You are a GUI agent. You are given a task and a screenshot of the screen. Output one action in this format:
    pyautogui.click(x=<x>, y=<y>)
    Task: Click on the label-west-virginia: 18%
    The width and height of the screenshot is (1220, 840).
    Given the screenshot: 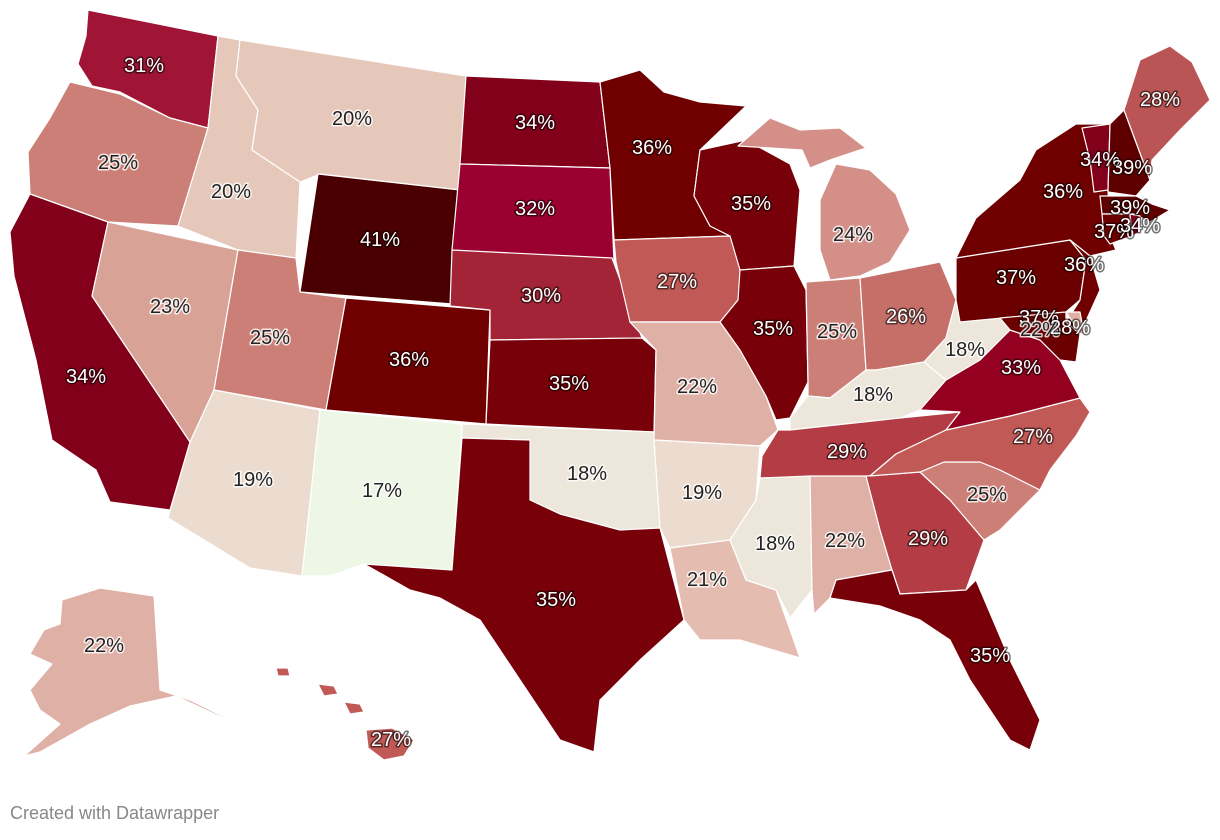 What is the action you would take?
    pyautogui.click(x=965, y=350)
    